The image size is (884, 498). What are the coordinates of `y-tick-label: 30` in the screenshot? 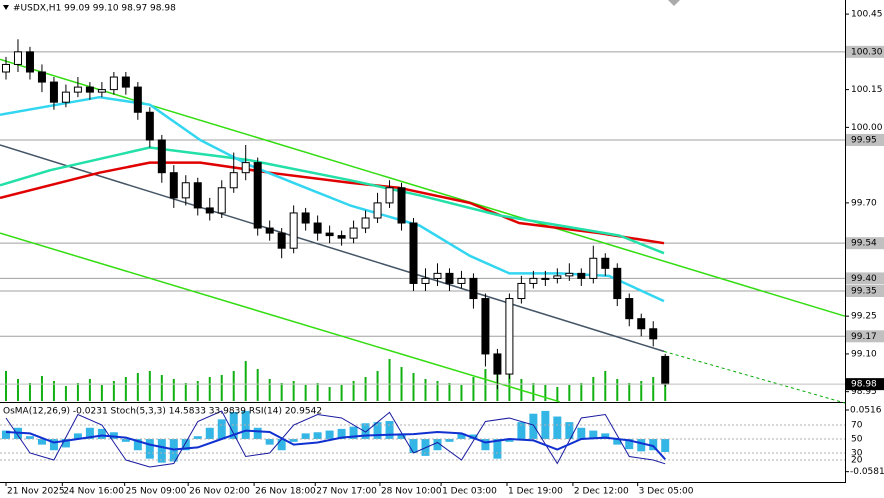 It's located at (857, 454).